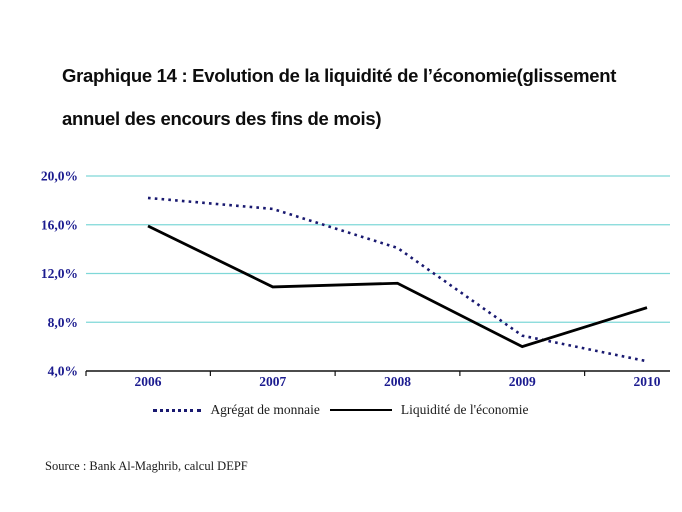 Image resolution: width=682 pixels, height=512 pixels. What do you see at coordinates (647, 381) in the screenshot?
I see `x-axis-tick-label: 2010` at bounding box center [647, 381].